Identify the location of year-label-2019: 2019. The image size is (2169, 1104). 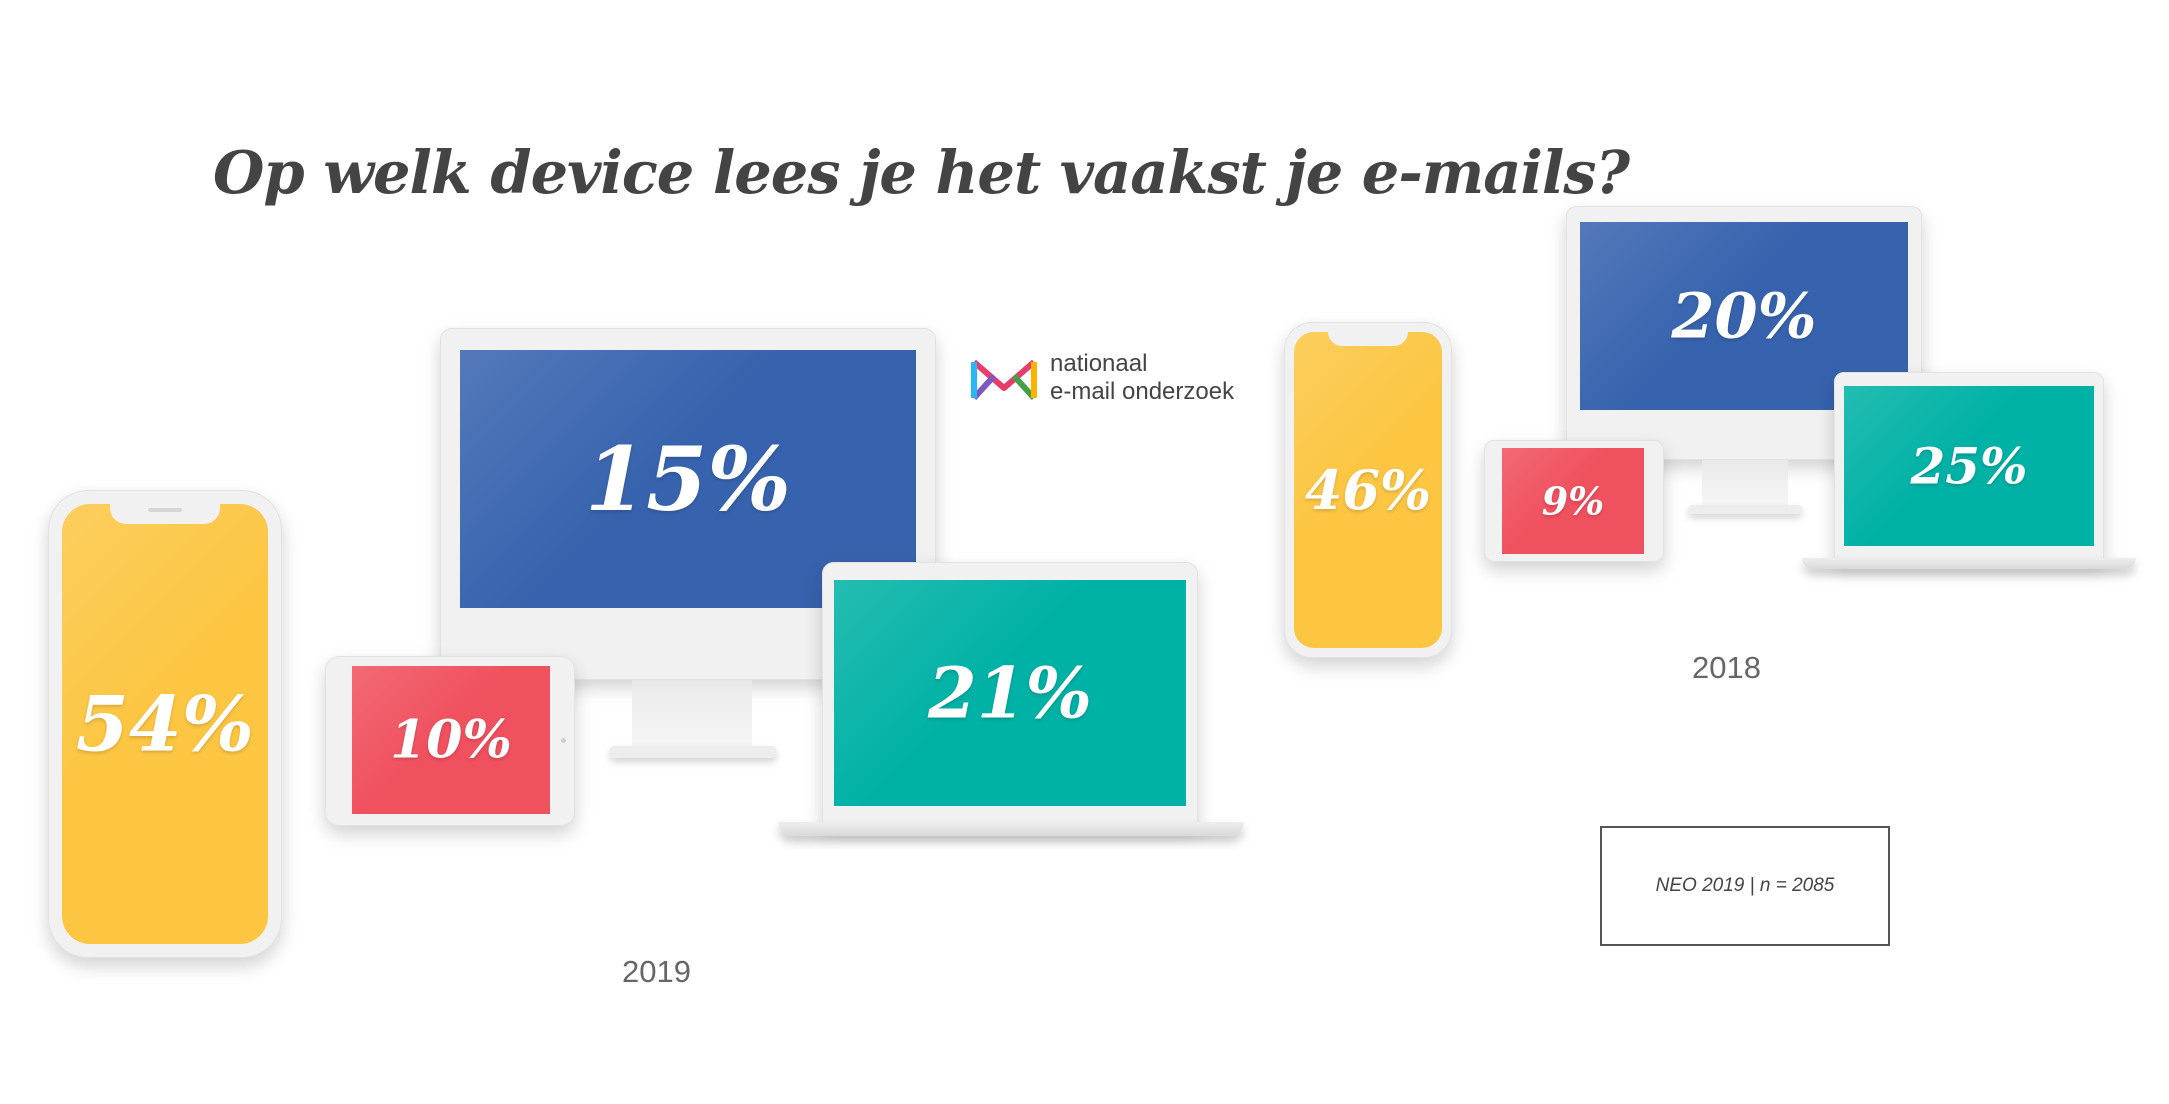
(656, 971).